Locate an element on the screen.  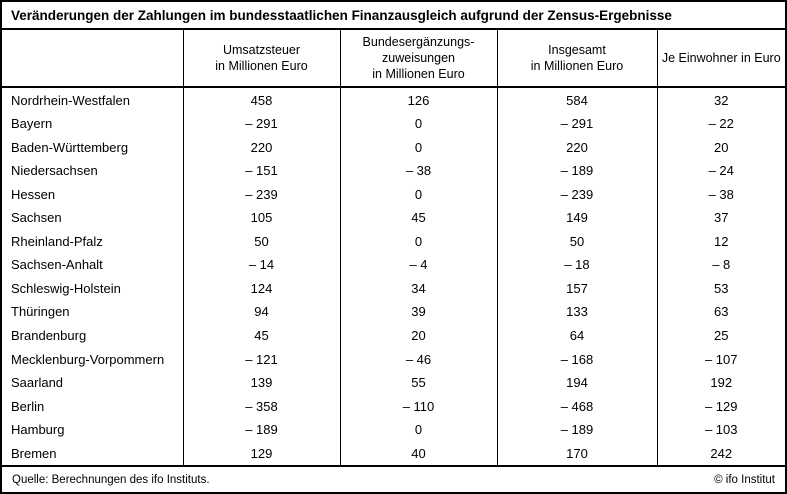
value-cell: 105 is located at coordinates (261, 218).